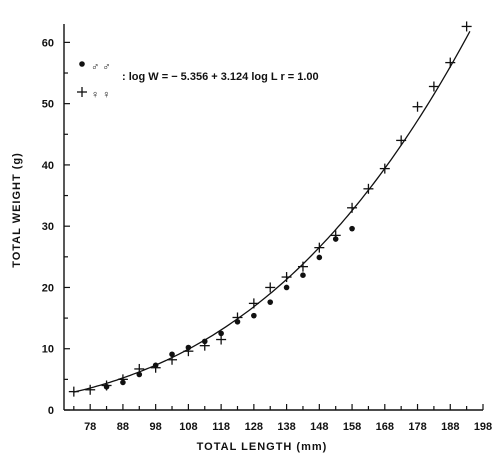 This screenshot has height=468, width=500. What do you see at coordinates (48, 105) in the screenshot?
I see `y-tick-label: 50` at bounding box center [48, 105].